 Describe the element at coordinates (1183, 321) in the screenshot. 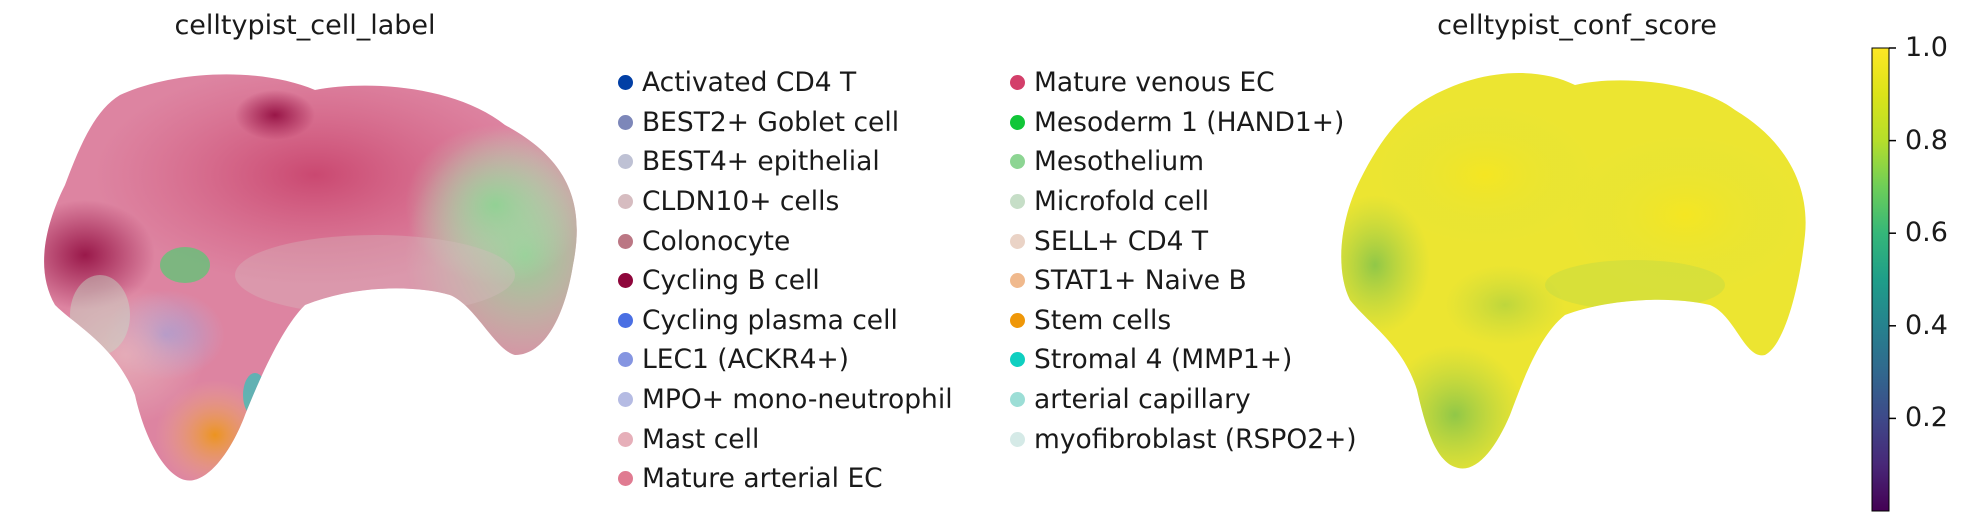

I see `legend-item: Stem cells` at that location.